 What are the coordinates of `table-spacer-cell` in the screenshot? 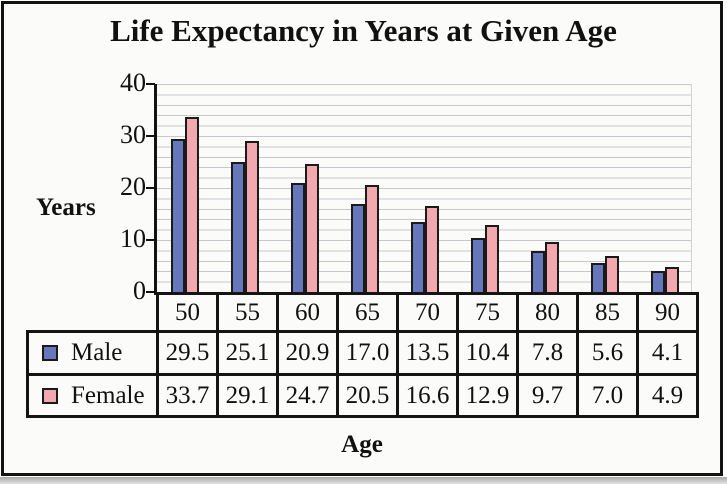 It's located at (93, 313).